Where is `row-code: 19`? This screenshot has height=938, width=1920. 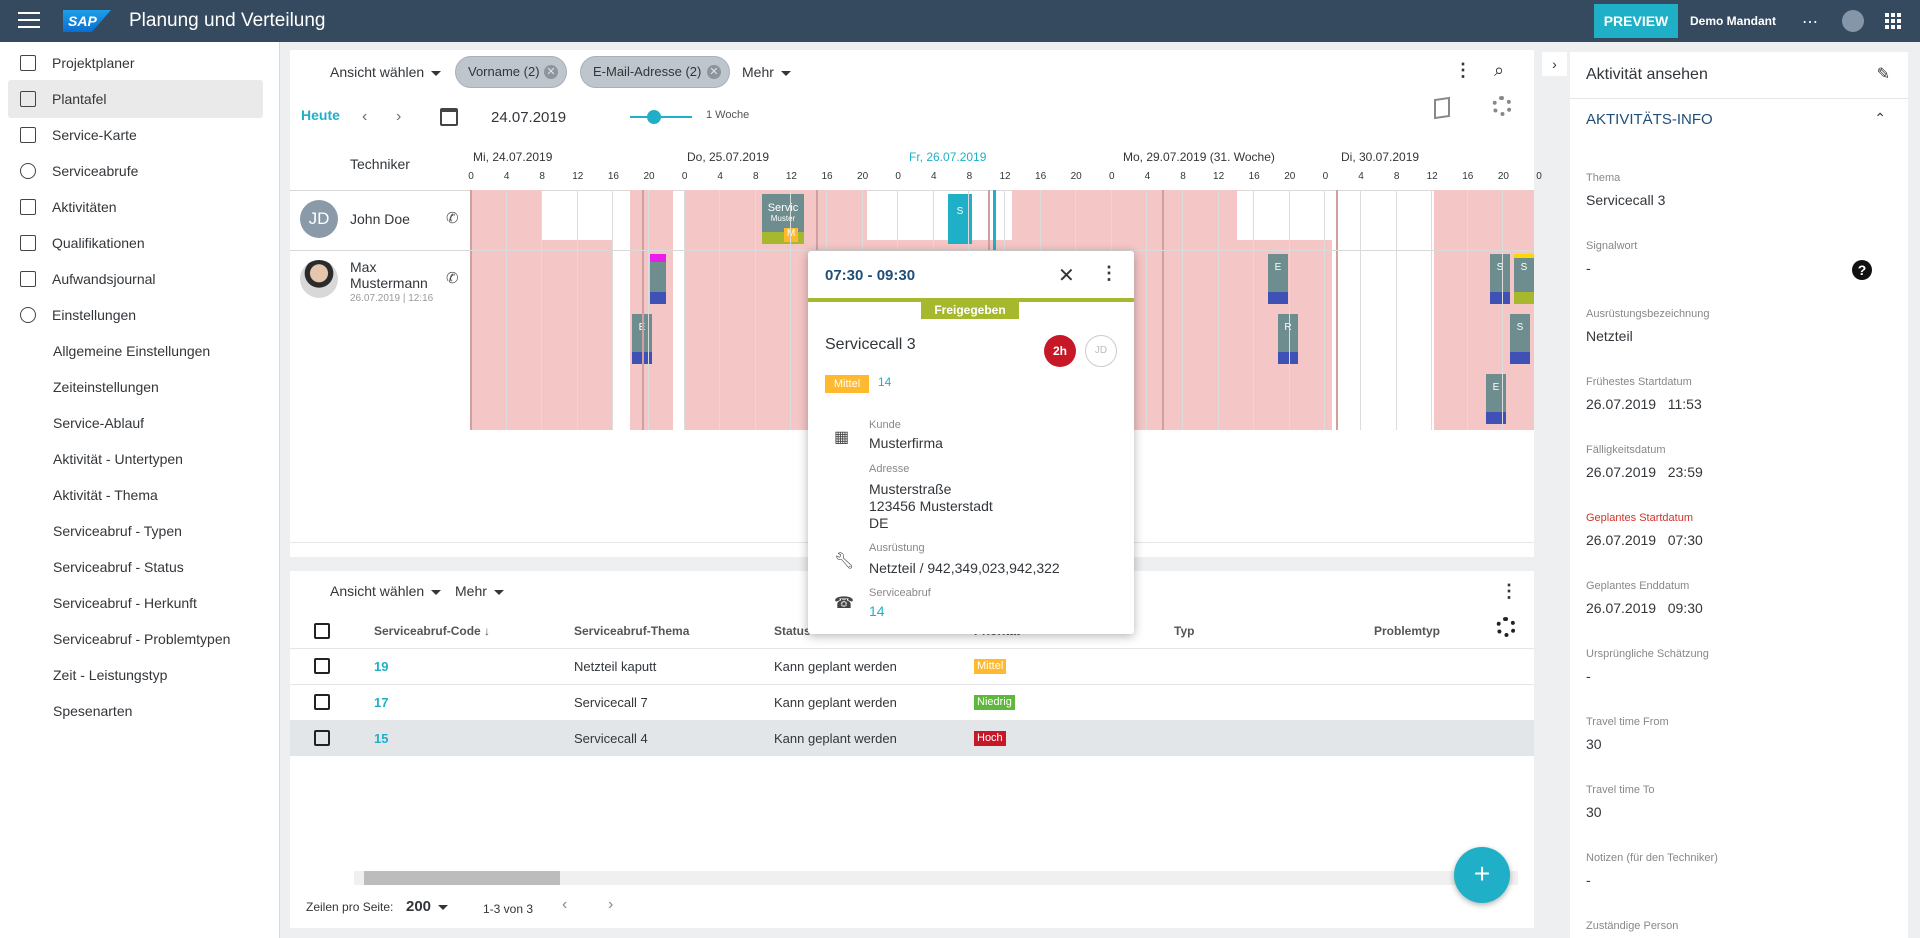 row-code: 19 is located at coordinates (381, 666).